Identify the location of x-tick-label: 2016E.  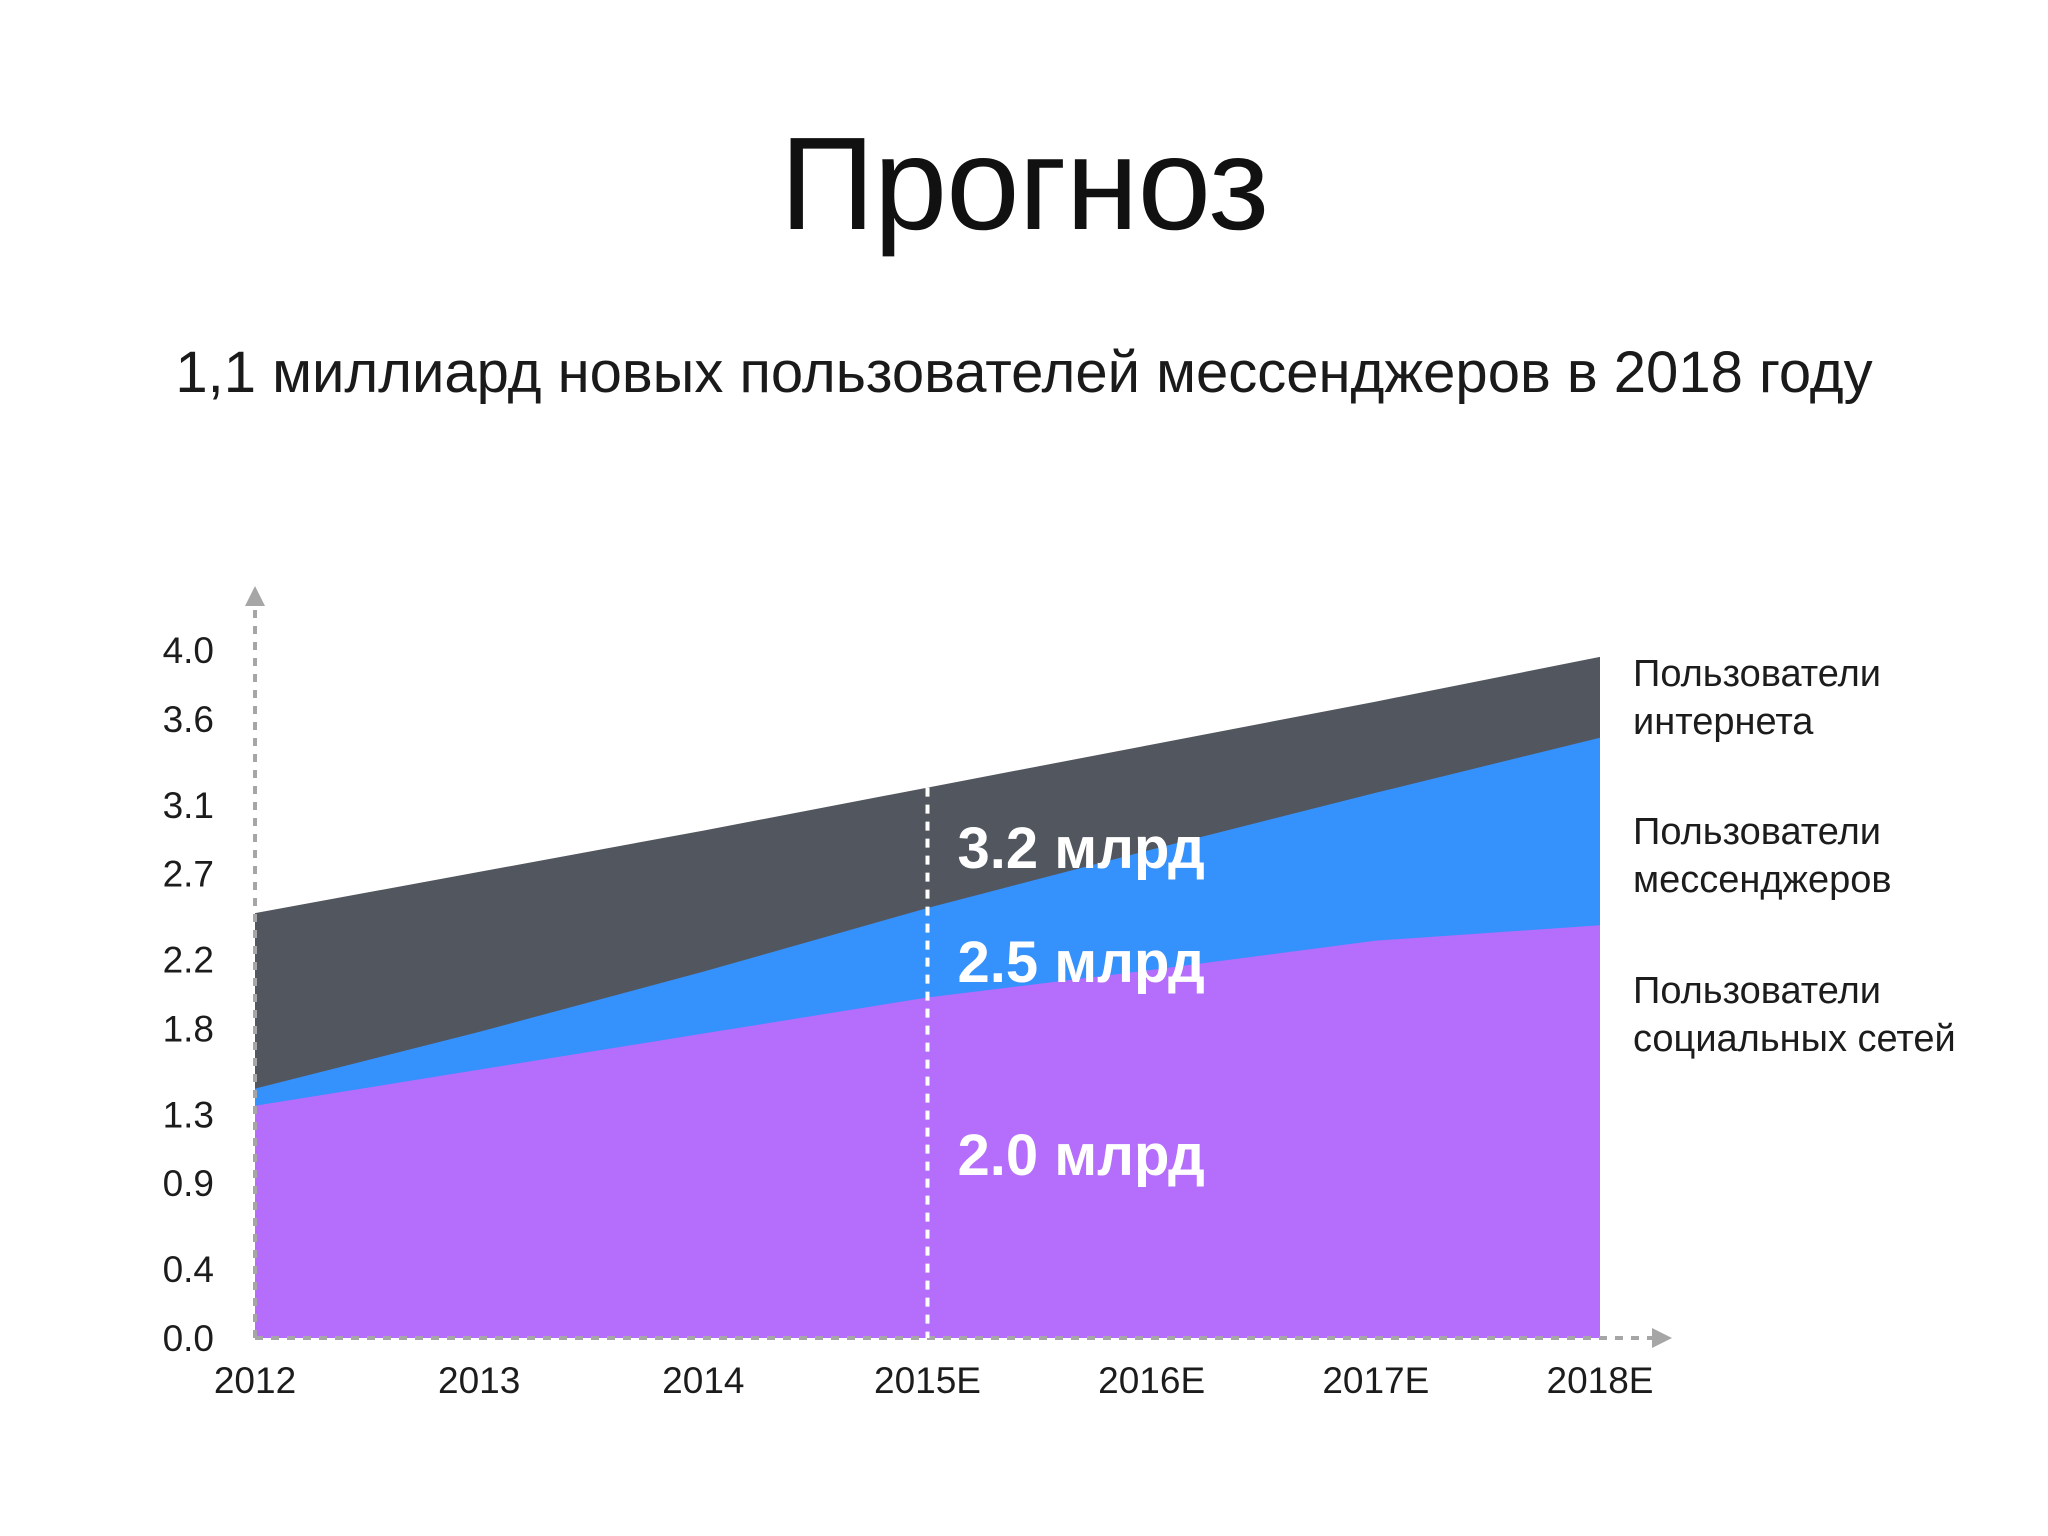
(1151, 1380).